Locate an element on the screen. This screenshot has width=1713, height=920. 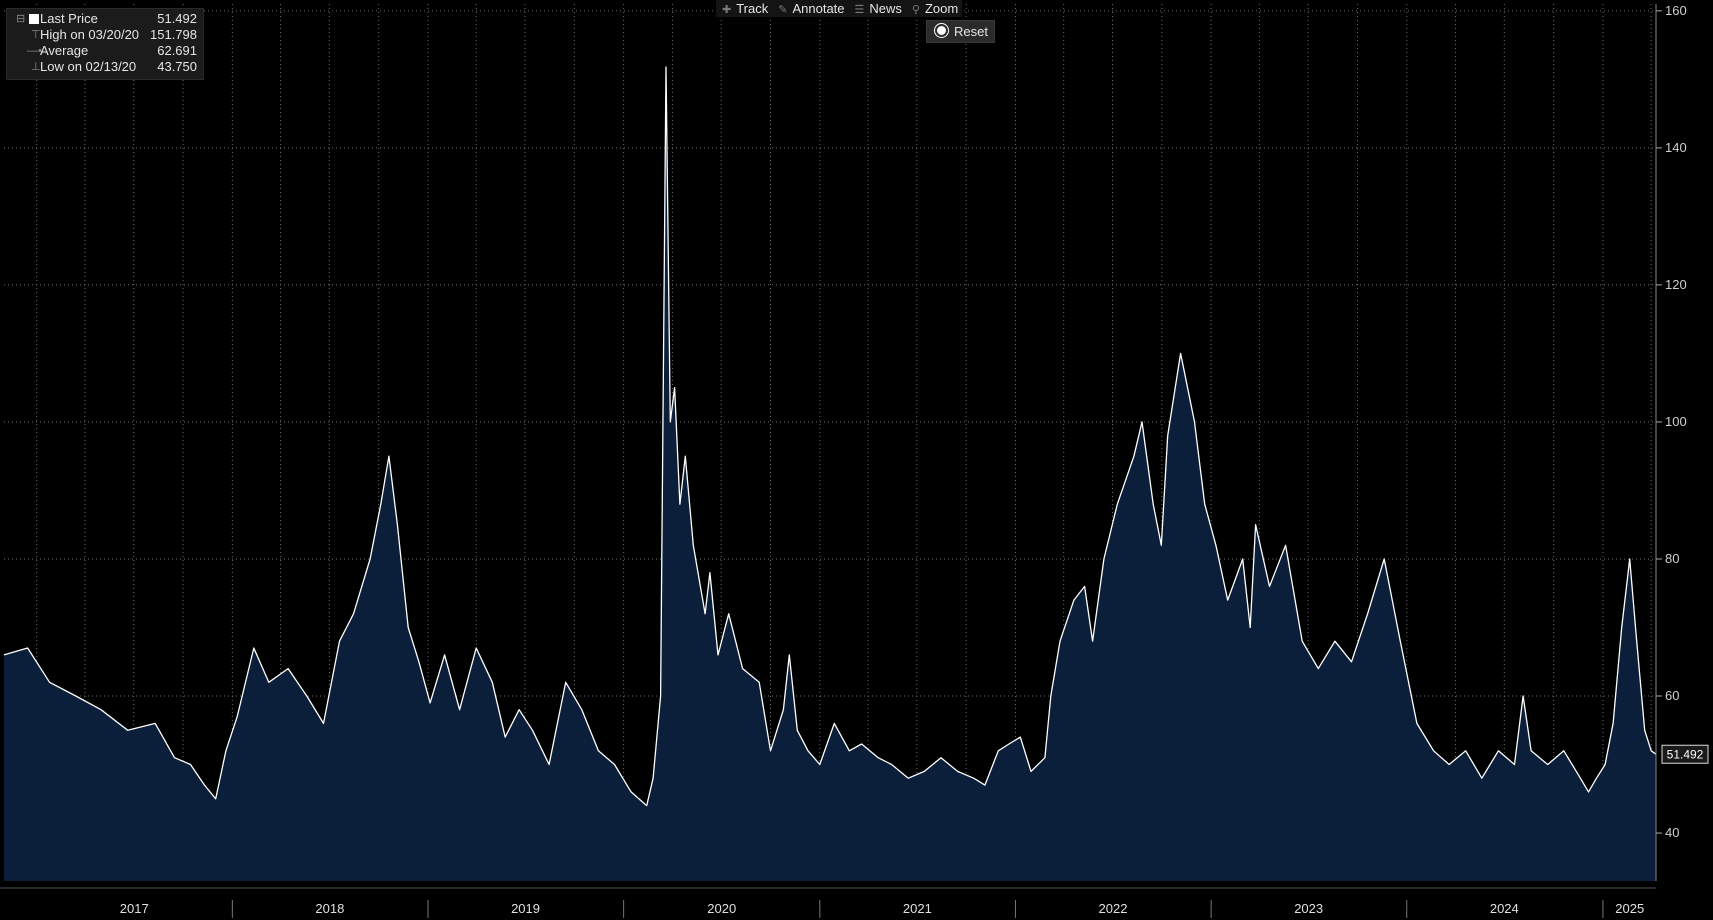
y-tick-label: 160 is located at coordinates (1676, 10).